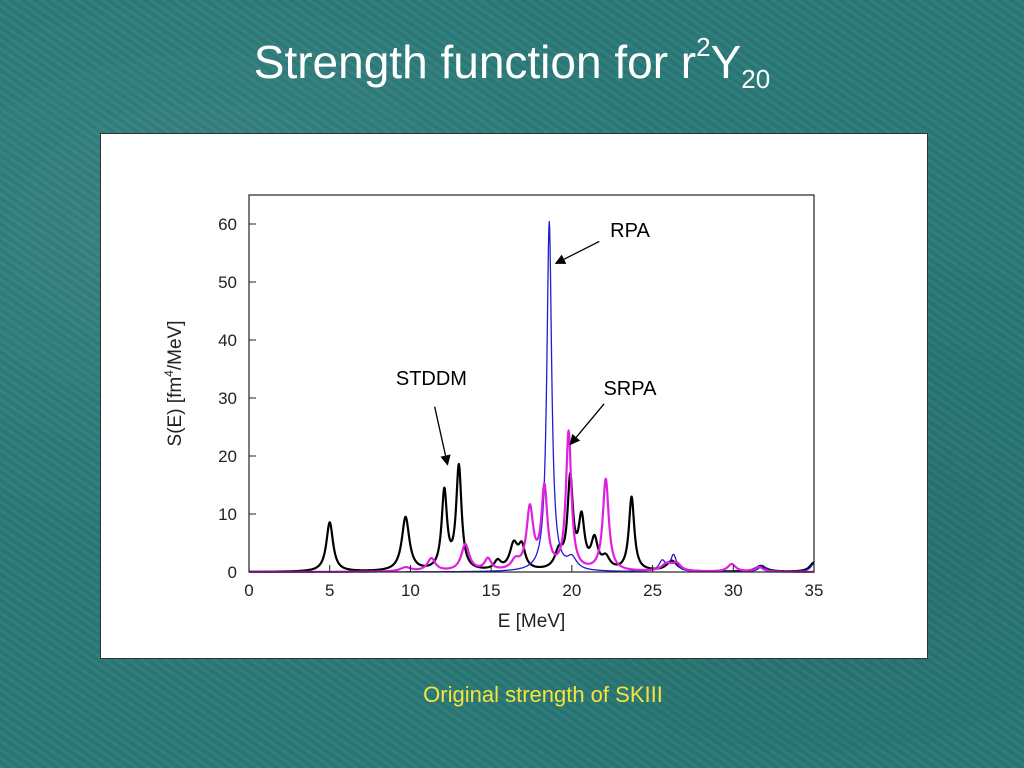 The image size is (1024, 768). Describe the element at coordinates (571, 590) in the screenshot. I see `x-tick-label: 20` at that location.